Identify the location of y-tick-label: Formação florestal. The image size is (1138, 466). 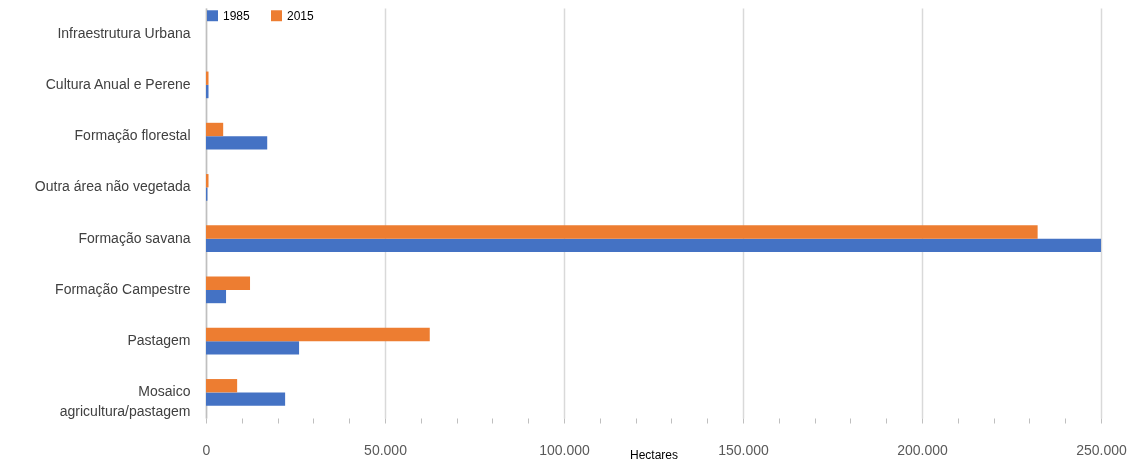
(132, 135).